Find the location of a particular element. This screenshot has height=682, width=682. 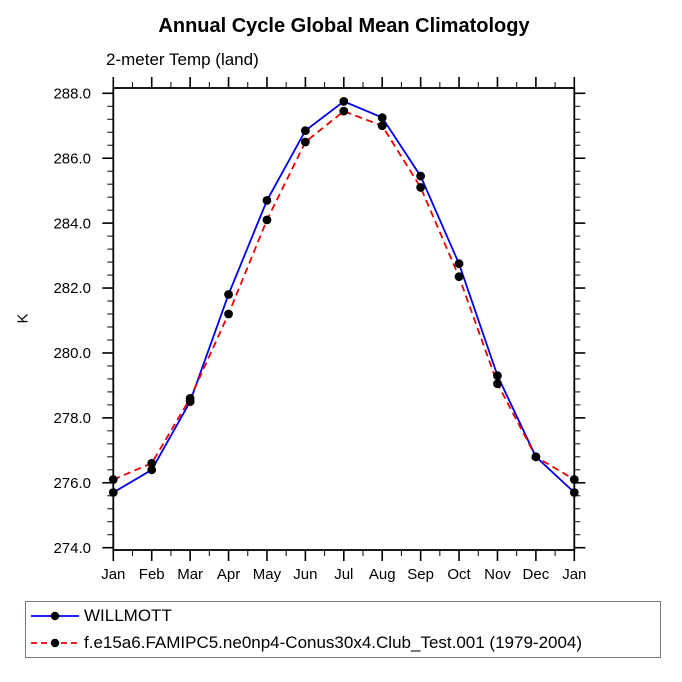

chart-title: Annual Cycle Global Mean Climatology is located at coordinates (344, 26).